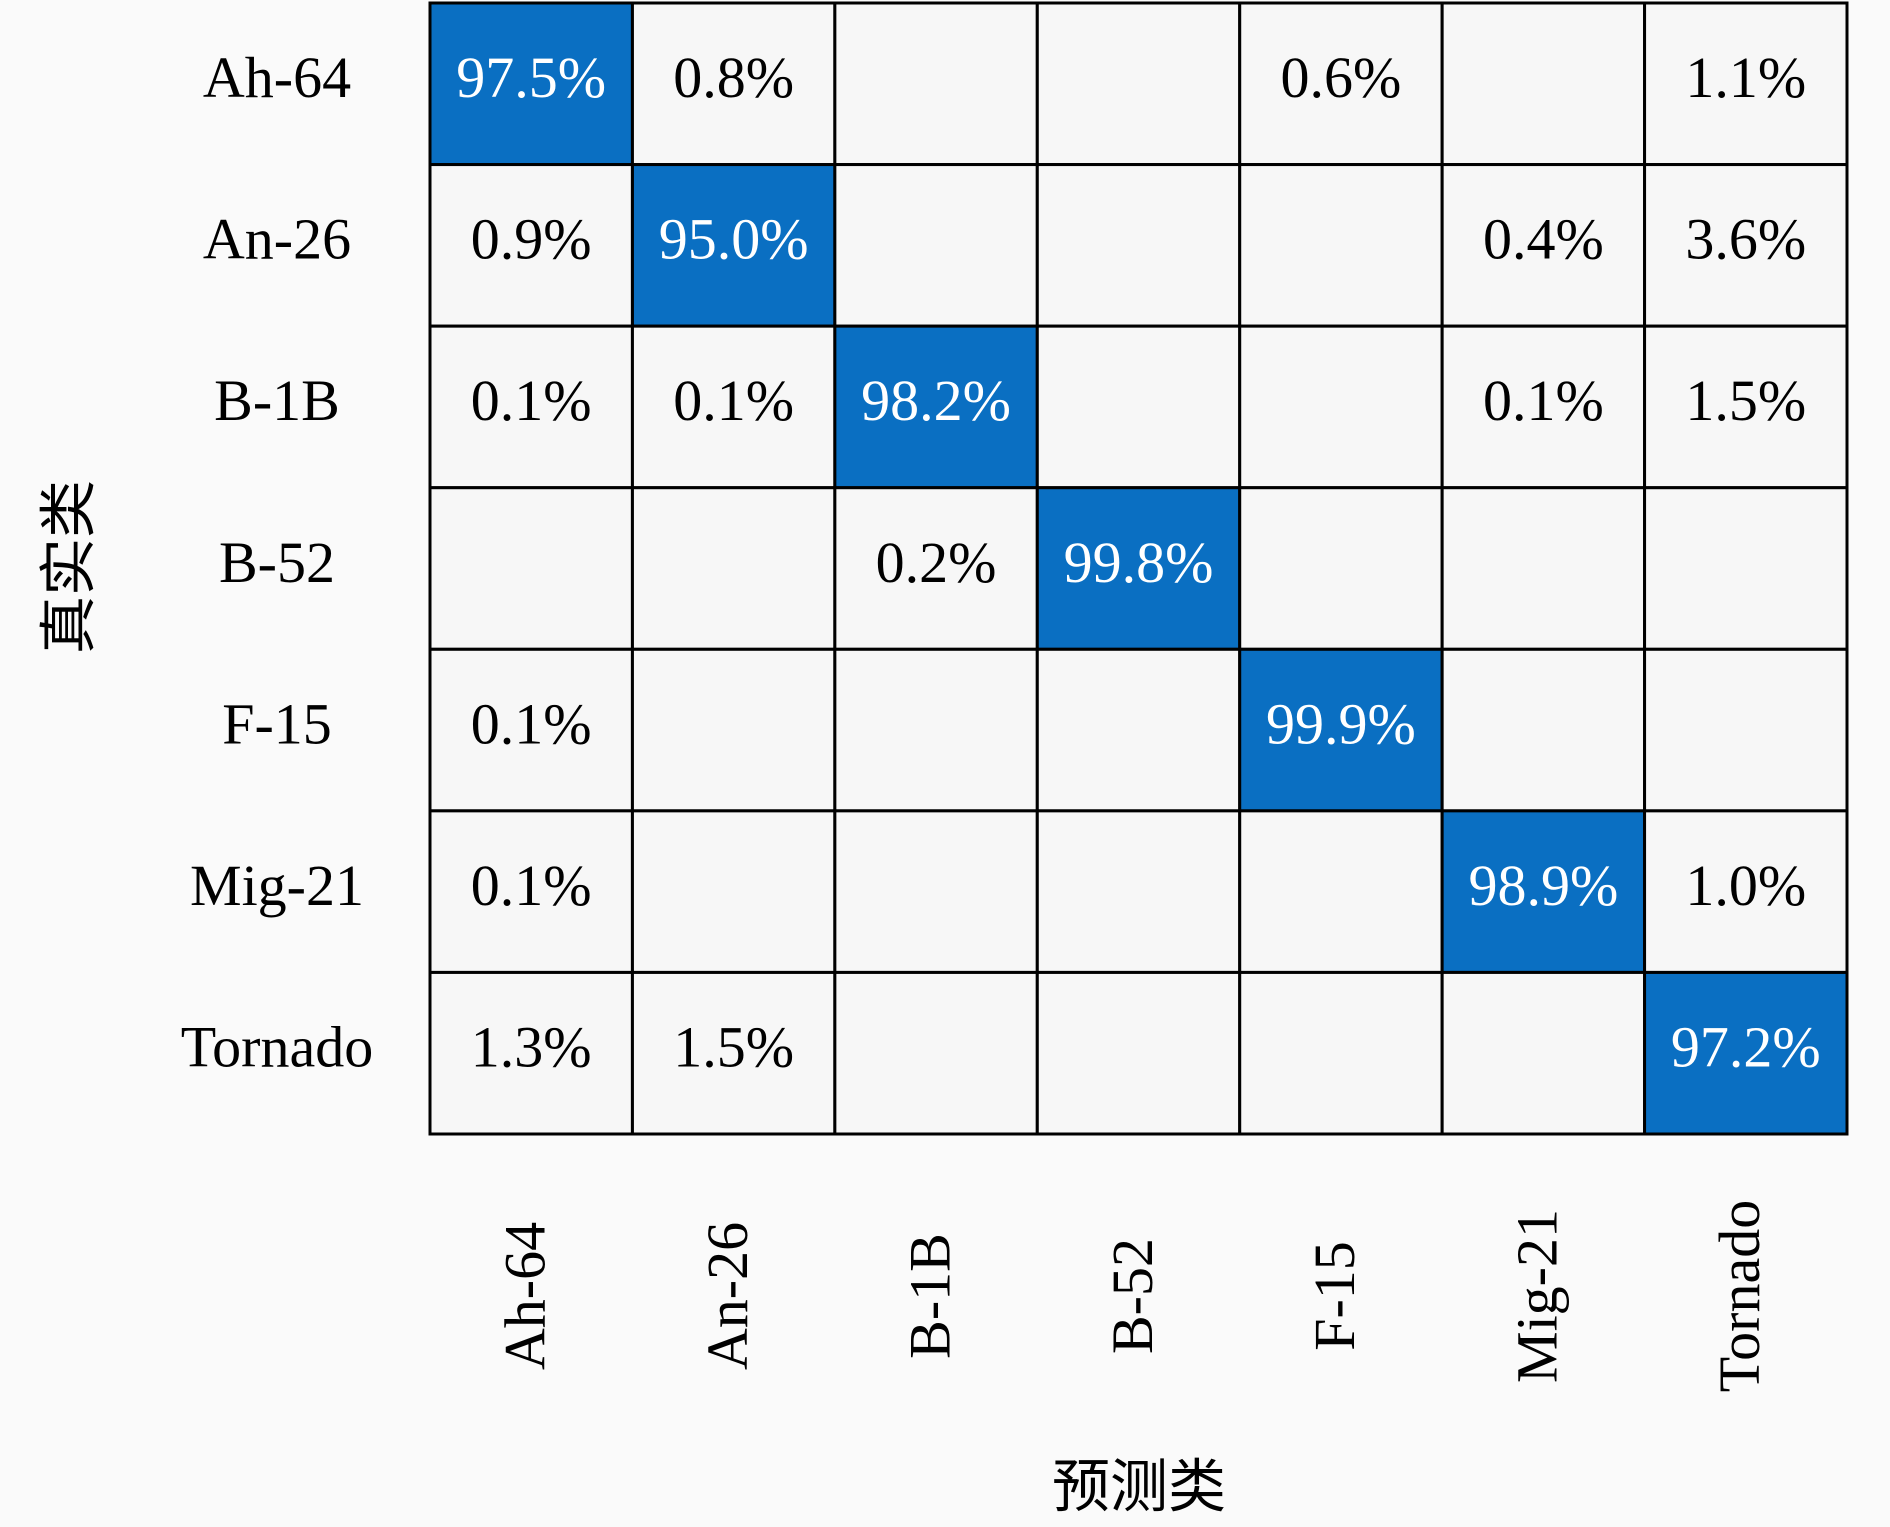 This screenshot has width=1890, height=1527. Describe the element at coordinates (525, 1296) in the screenshot. I see `x-tick-label: Ah-64` at that location.